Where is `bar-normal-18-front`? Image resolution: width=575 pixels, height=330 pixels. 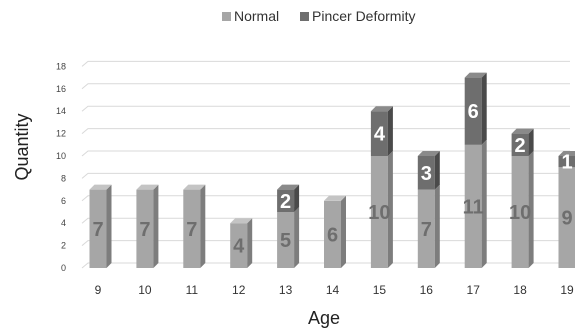
bar-normal-18-front is located at coordinates (520, 212).